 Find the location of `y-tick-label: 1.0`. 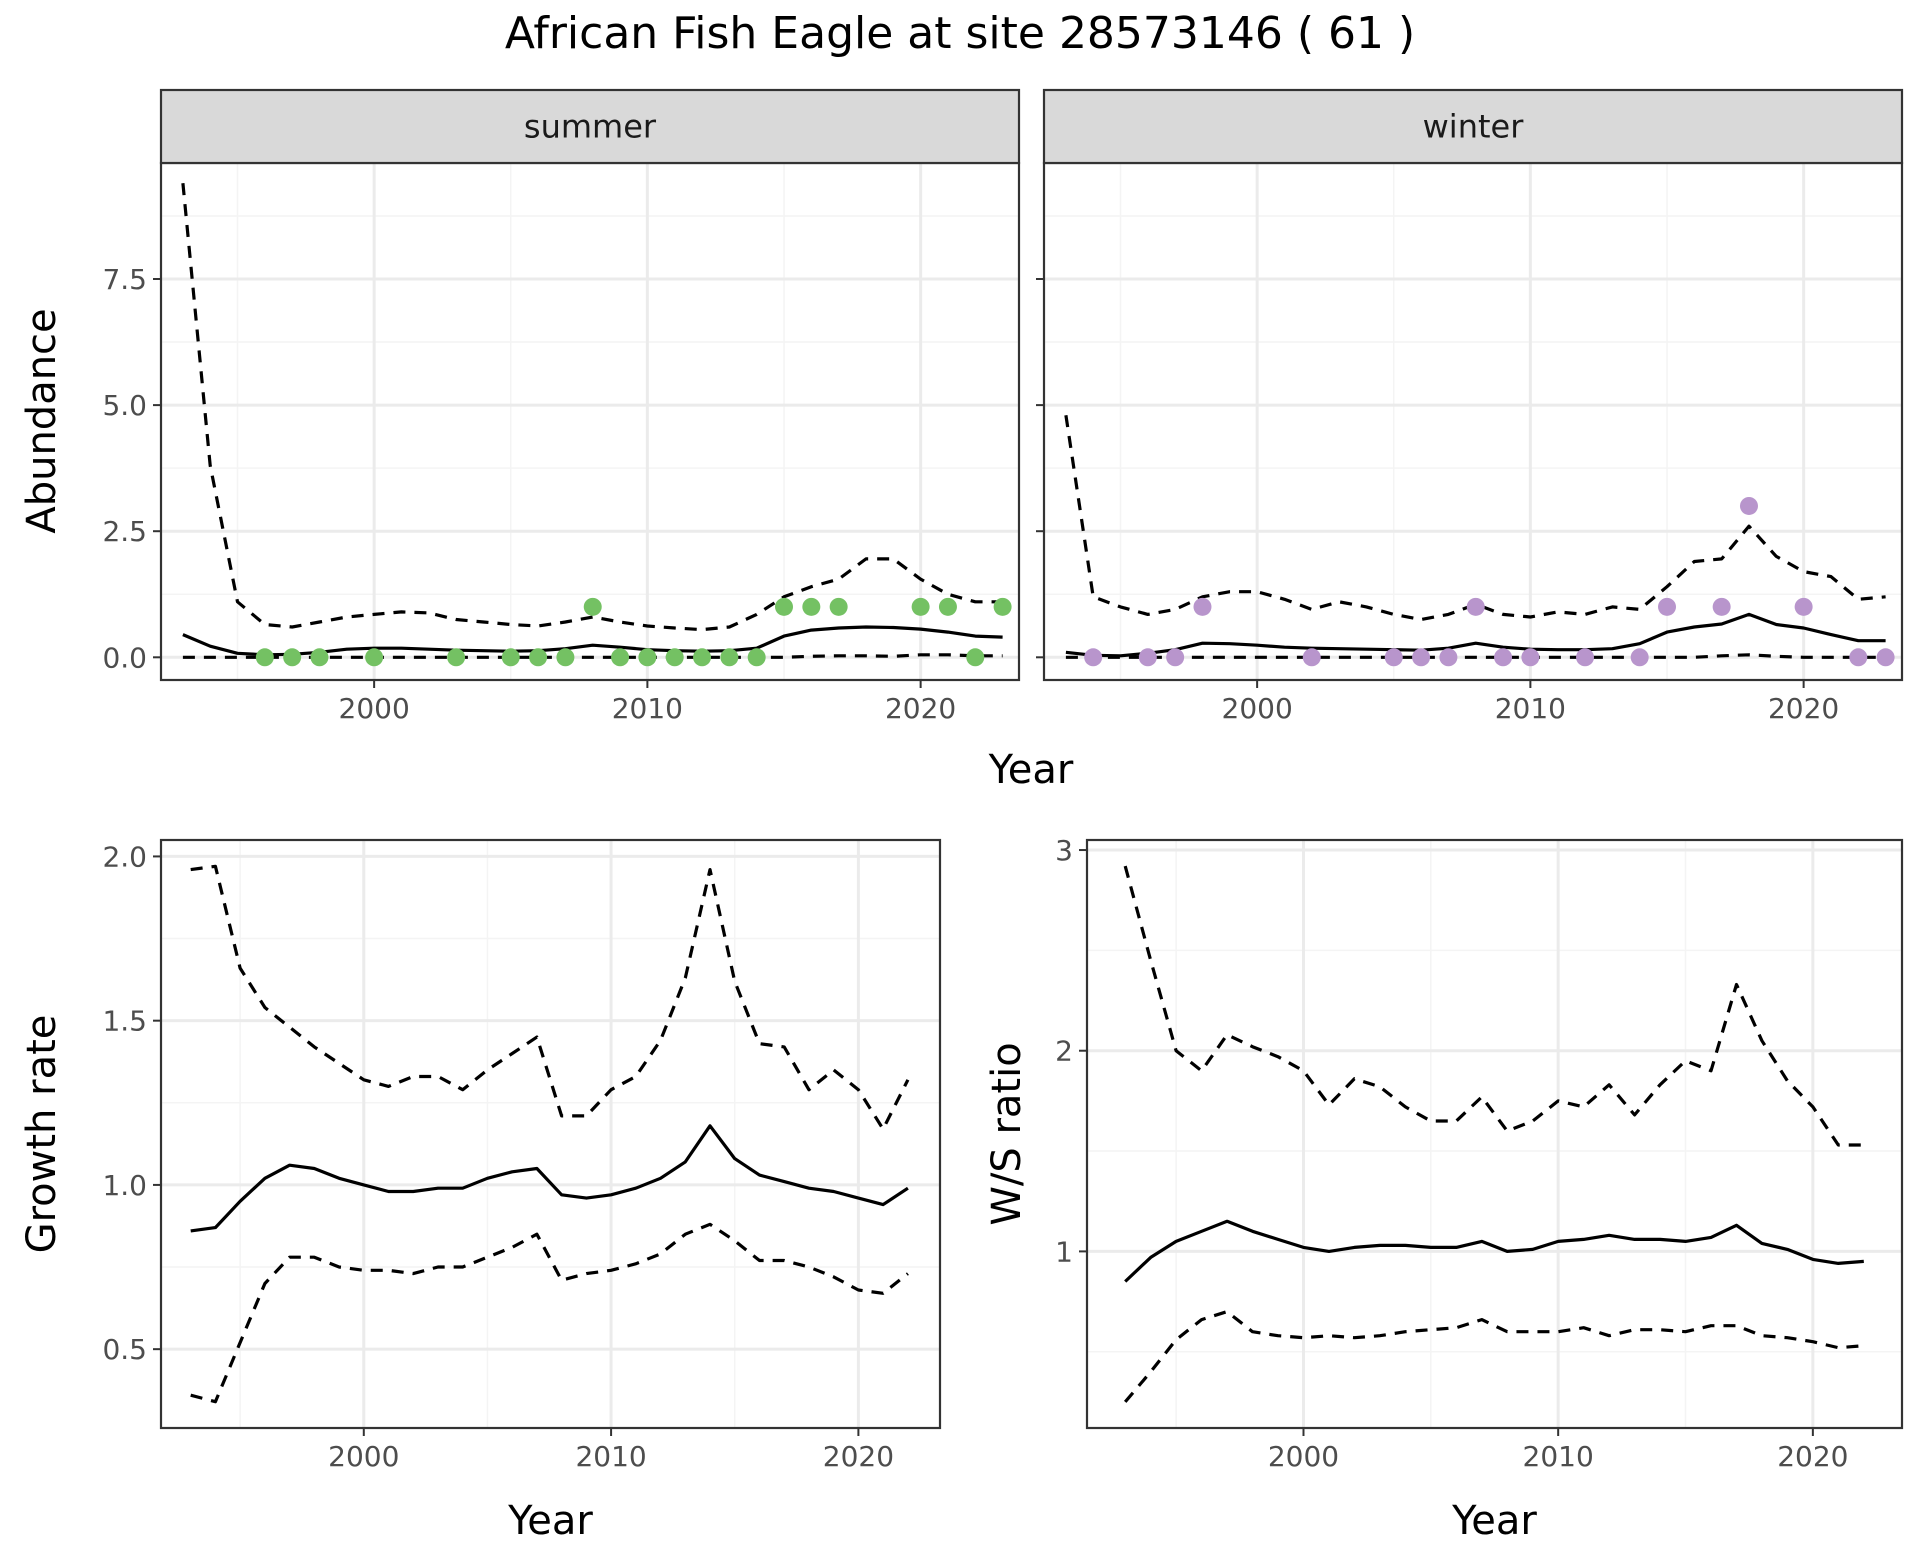

y-tick-label: 1.0 is located at coordinates (124, 1185).